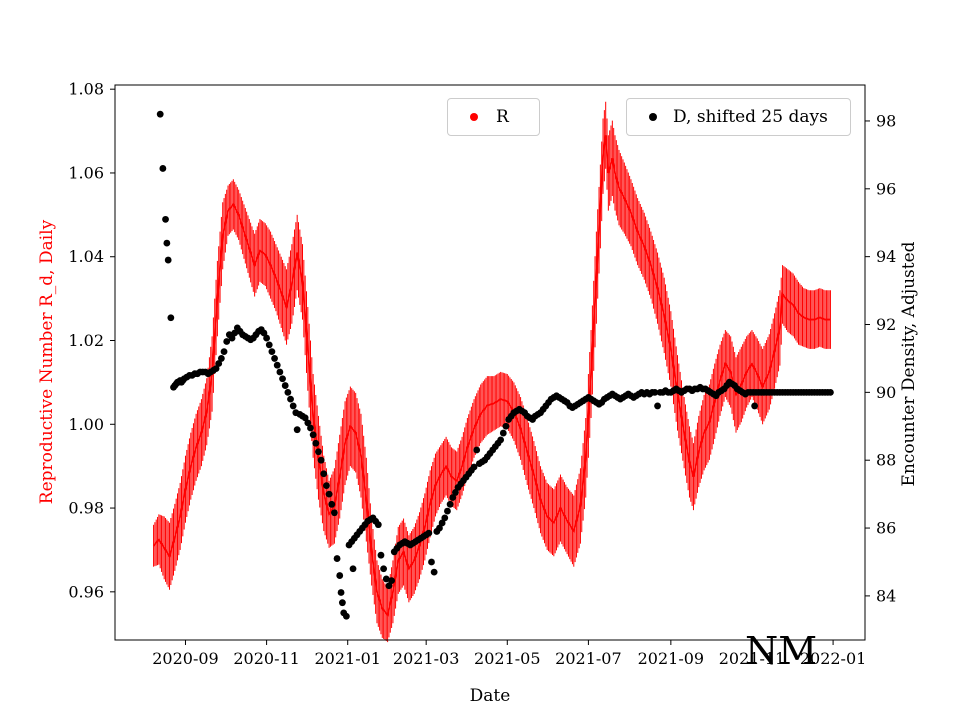  I want to click on svg-text: 92, so click(886, 324).